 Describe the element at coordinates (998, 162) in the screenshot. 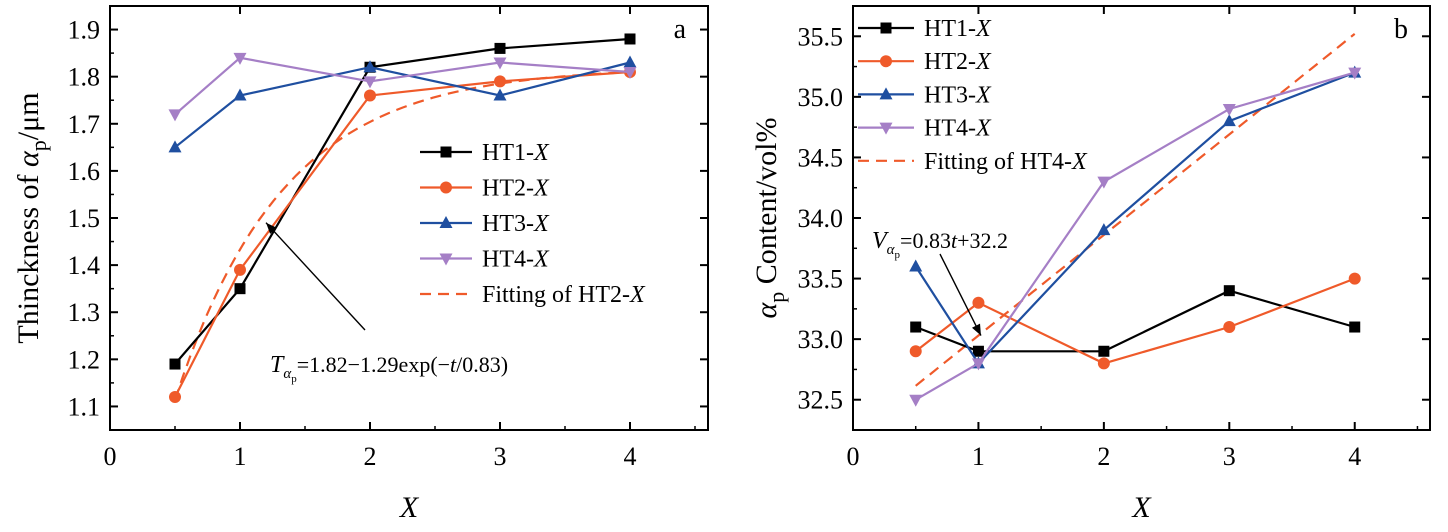

I see `legend-label-text: Fitting of HT4-` at that location.